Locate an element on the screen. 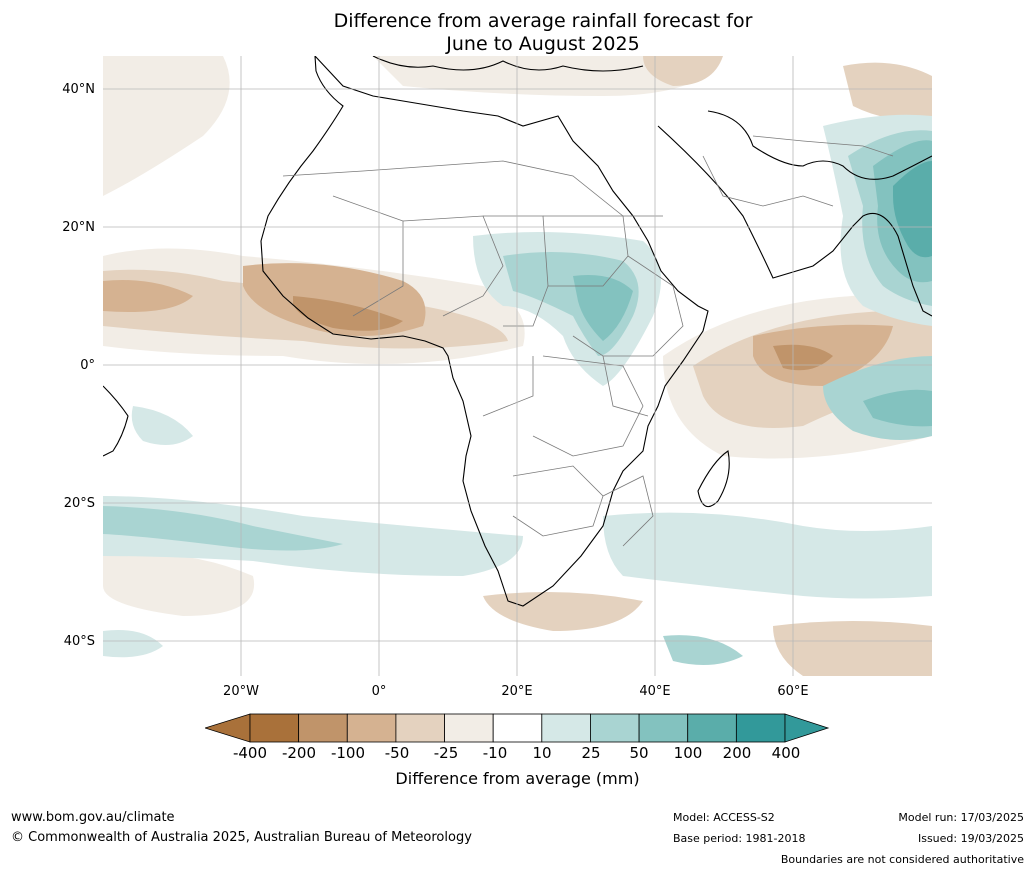 The height and width of the screenshot is (873, 1035). lat-label-20n: 20°N is located at coordinates (78, 227).